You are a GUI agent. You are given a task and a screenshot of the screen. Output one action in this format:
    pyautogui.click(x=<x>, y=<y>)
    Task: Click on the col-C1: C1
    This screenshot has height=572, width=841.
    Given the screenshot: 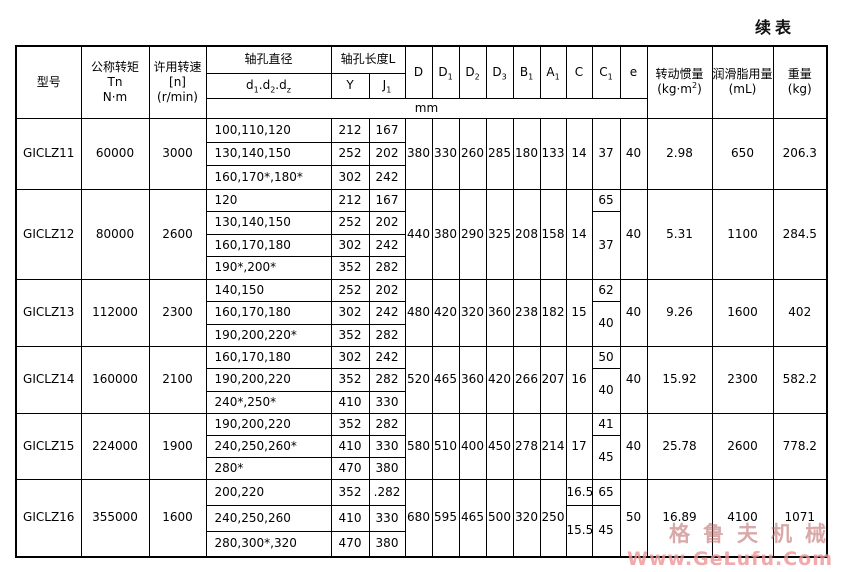 What is the action you would take?
    pyautogui.click(x=606, y=72)
    